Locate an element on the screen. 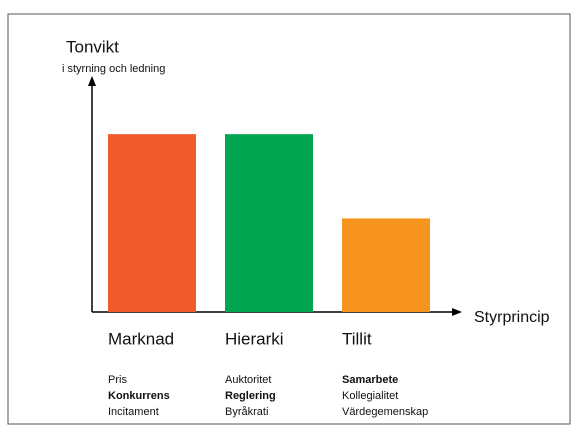 The height and width of the screenshot is (432, 579). category-label: Marknad is located at coordinates (141, 338).